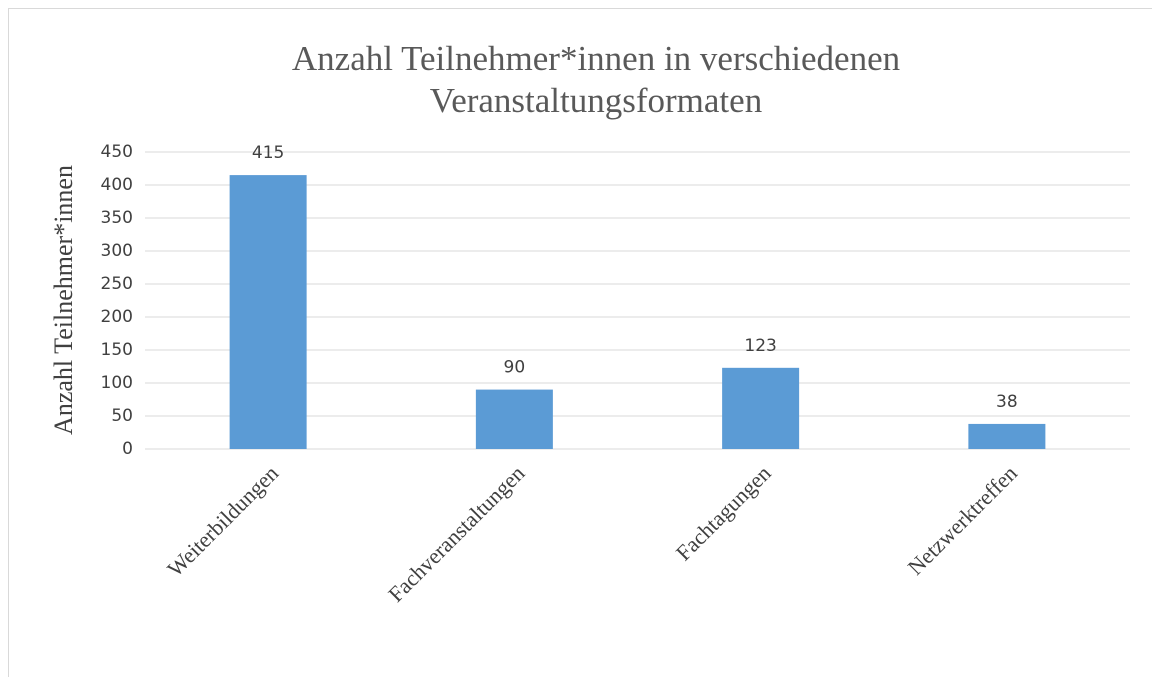  Describe the element at coordinates (515, 368) in the screenshot. I see `data-label: 90` at that location.